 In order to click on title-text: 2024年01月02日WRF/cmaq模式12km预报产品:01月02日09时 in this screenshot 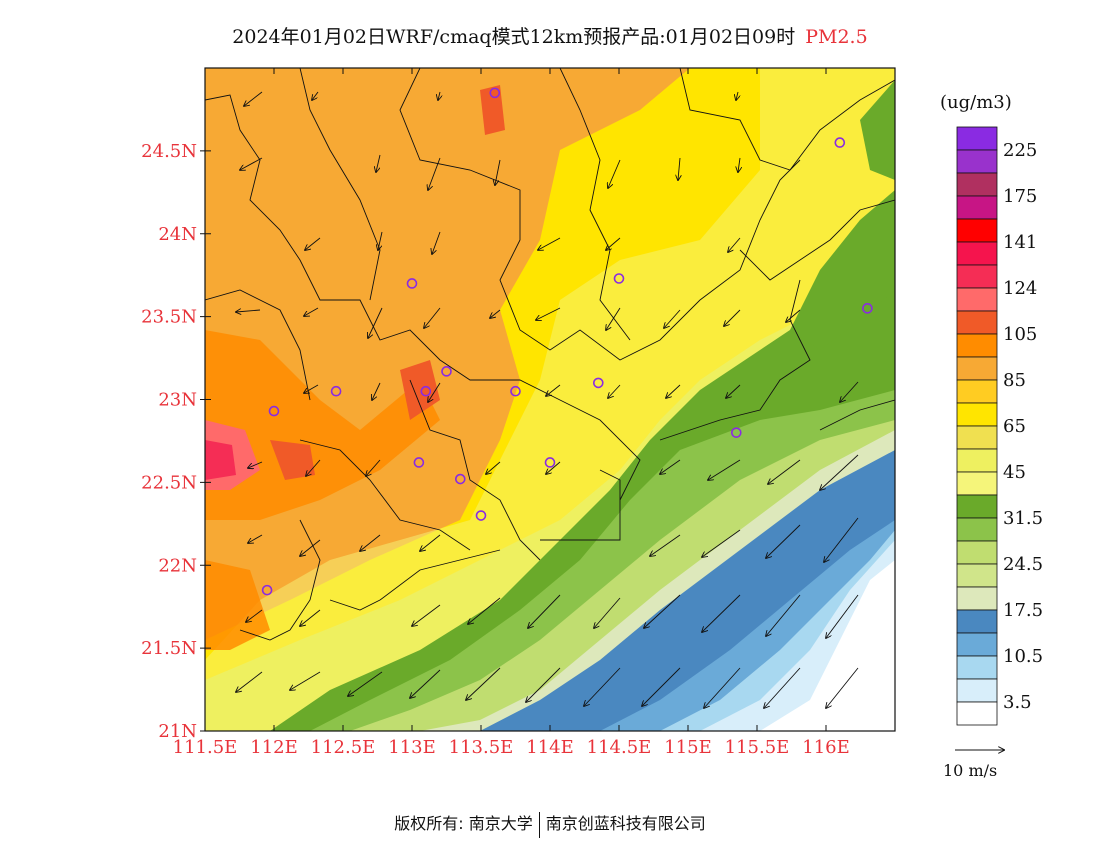, I will do `click(514, 37)`.